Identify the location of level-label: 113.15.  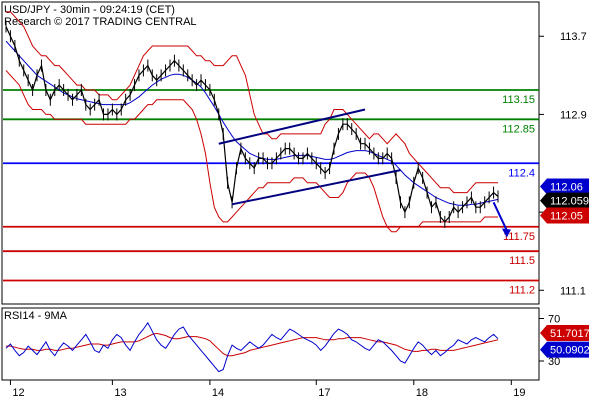
(518, 100).